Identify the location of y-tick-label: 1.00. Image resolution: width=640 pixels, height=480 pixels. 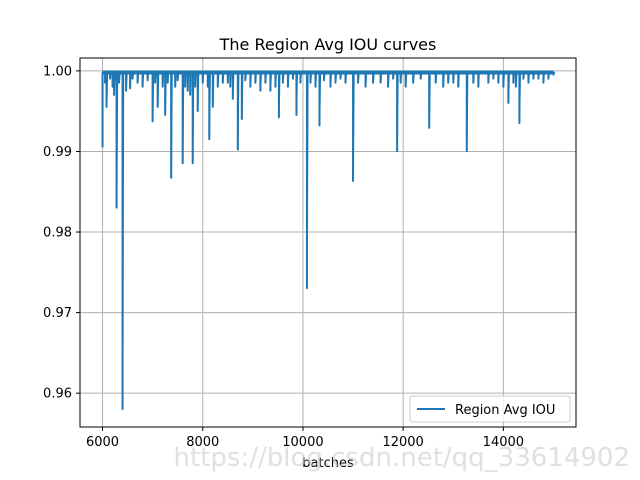
(57, 71).